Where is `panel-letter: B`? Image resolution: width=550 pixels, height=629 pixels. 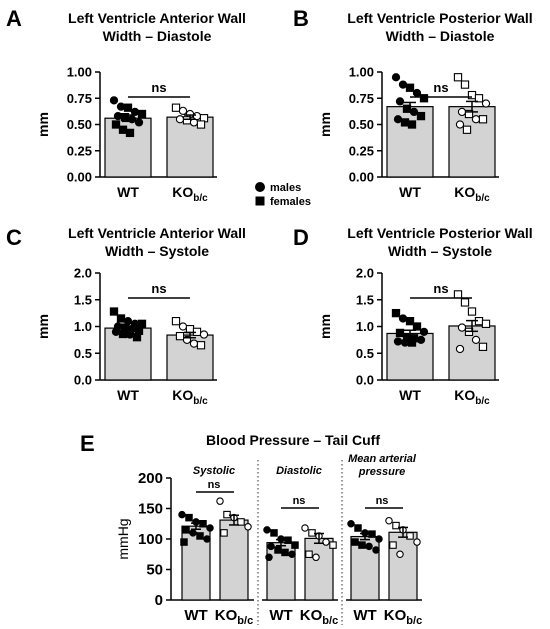 panel-letter: B is located at coordinates (301, 18).